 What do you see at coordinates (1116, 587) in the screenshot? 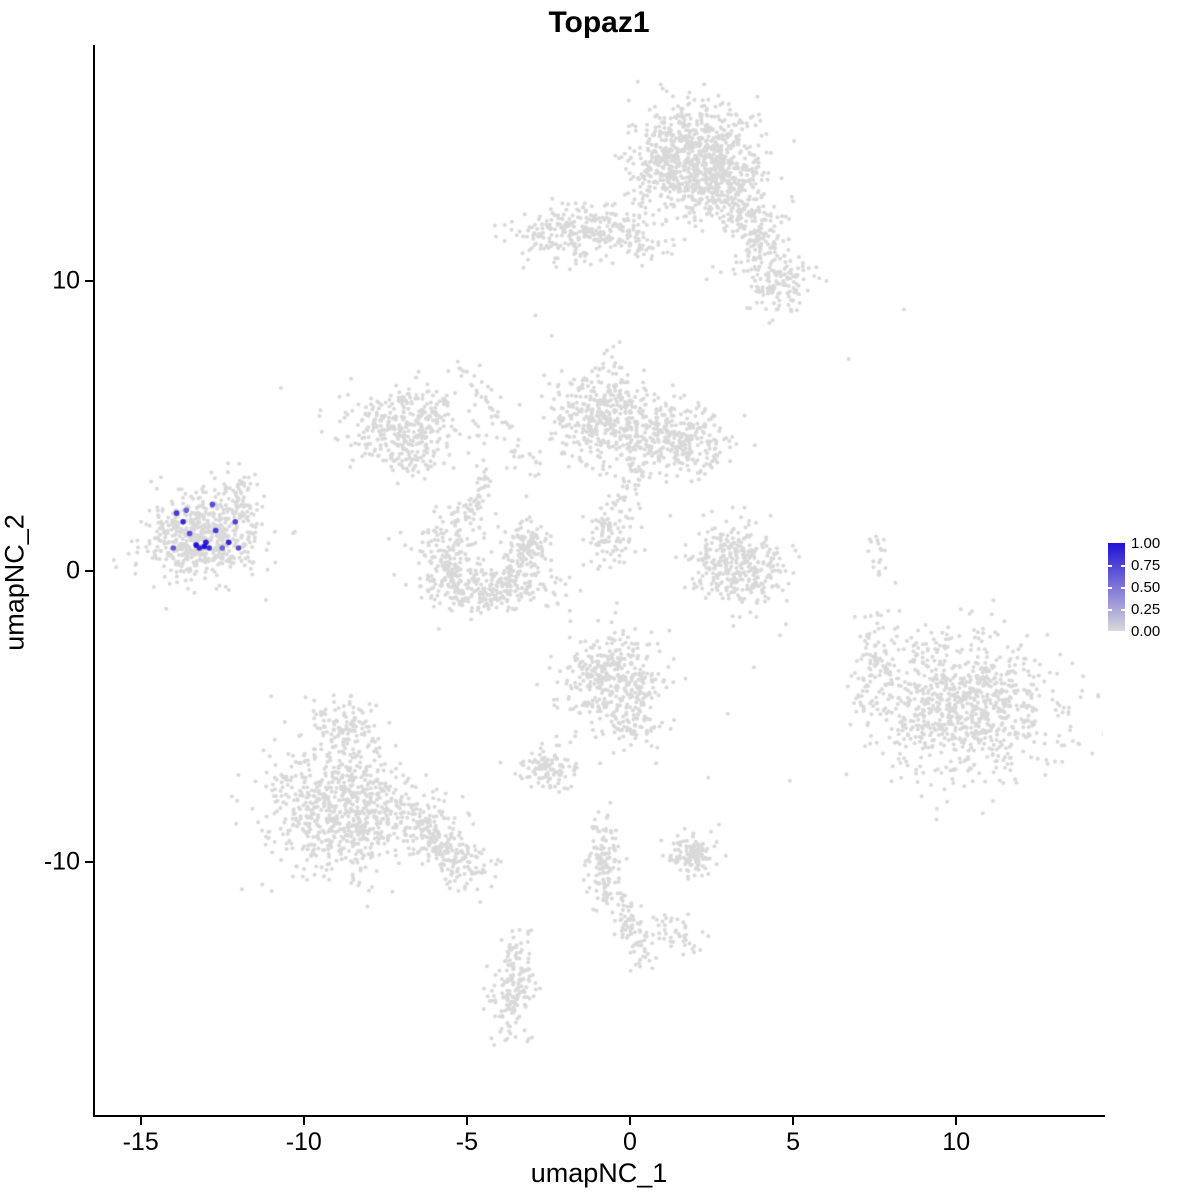
I see `legend-colorbar` at bounding box center [1116, 587].